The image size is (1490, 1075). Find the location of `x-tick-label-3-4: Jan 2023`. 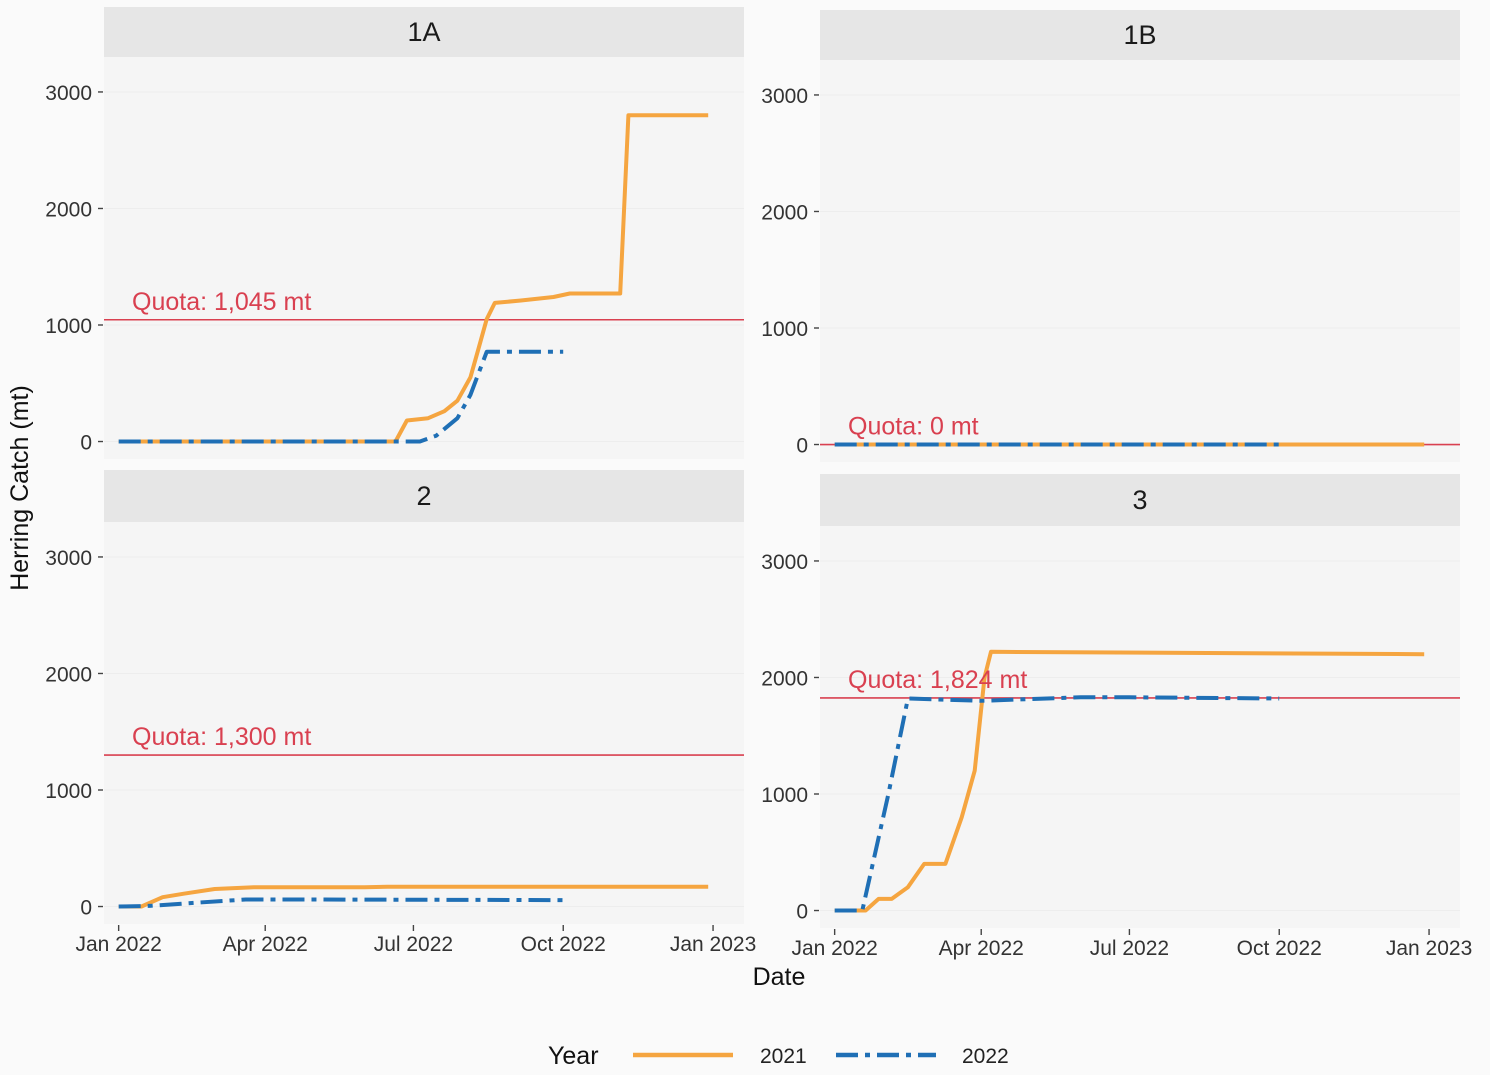

x-tick-label-3-4: Jan 2023 is located at coordinates (1429, 948).